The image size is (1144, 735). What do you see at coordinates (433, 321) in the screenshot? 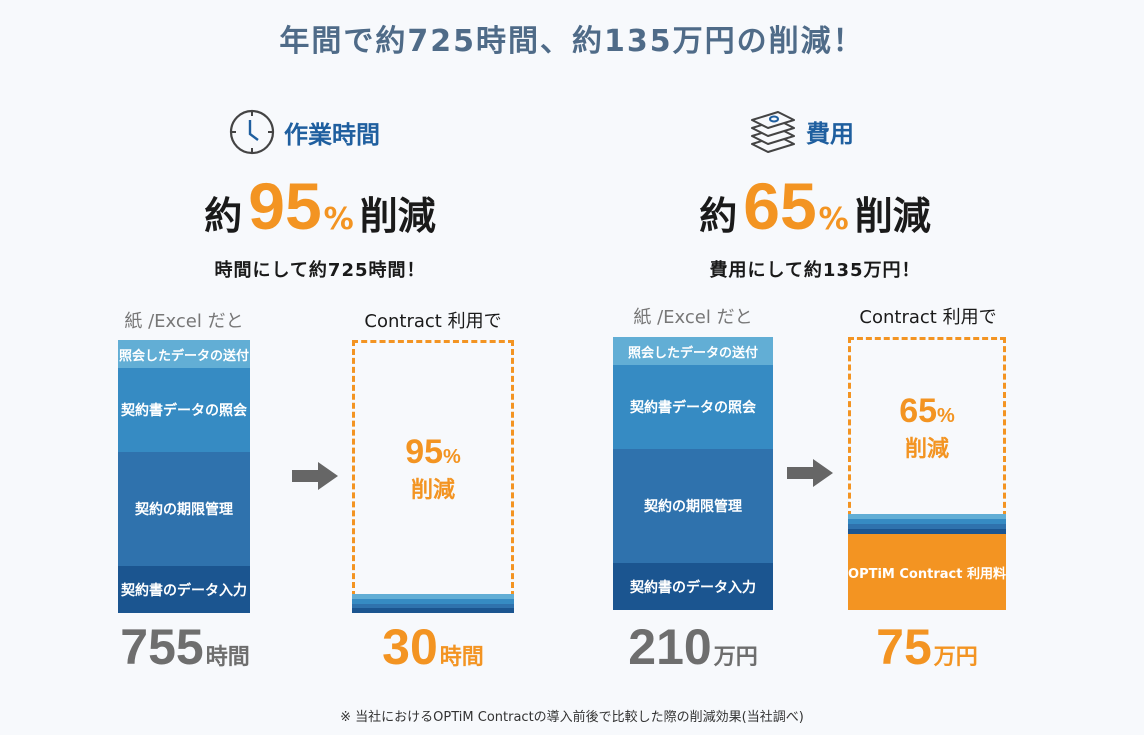
I see `time-after-label: Contract 利用で` at bounding box center [433, 321].